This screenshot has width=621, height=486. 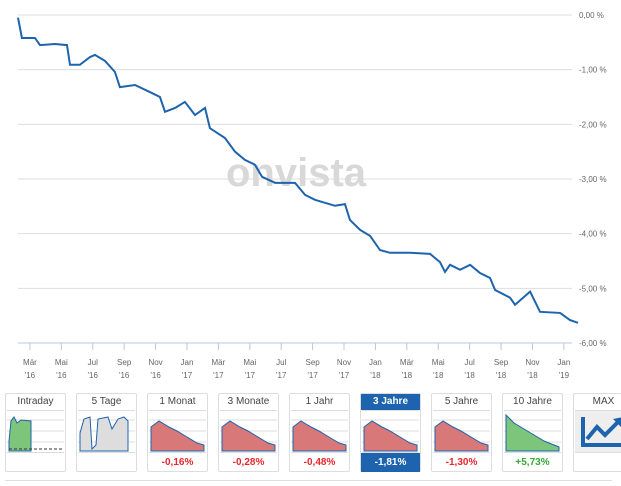 I want to click on tab-3-jahre: 3 Jahre -1,81%, so click(x=390, y=432).